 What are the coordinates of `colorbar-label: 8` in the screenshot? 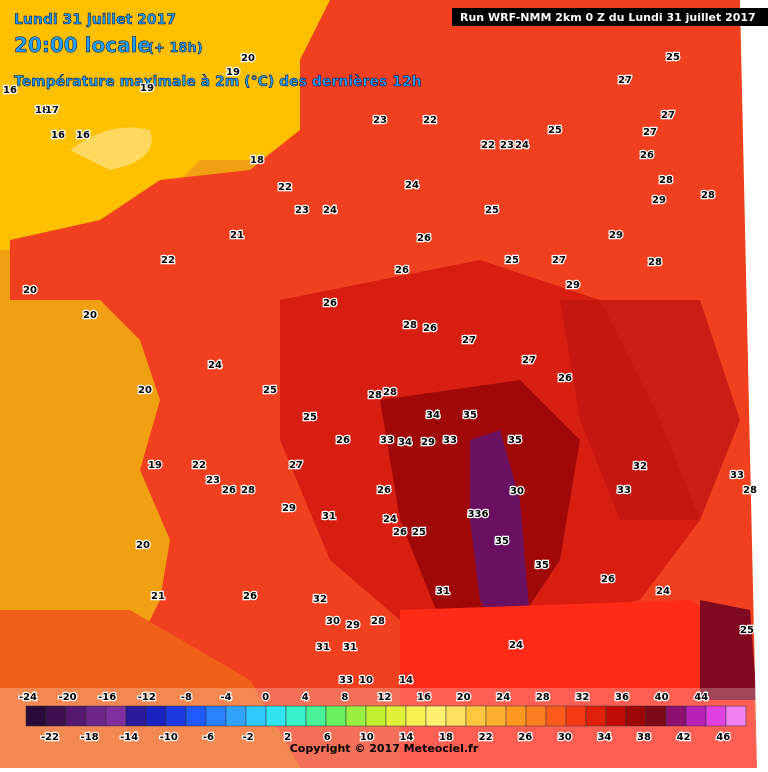 It's located at (344, 697).